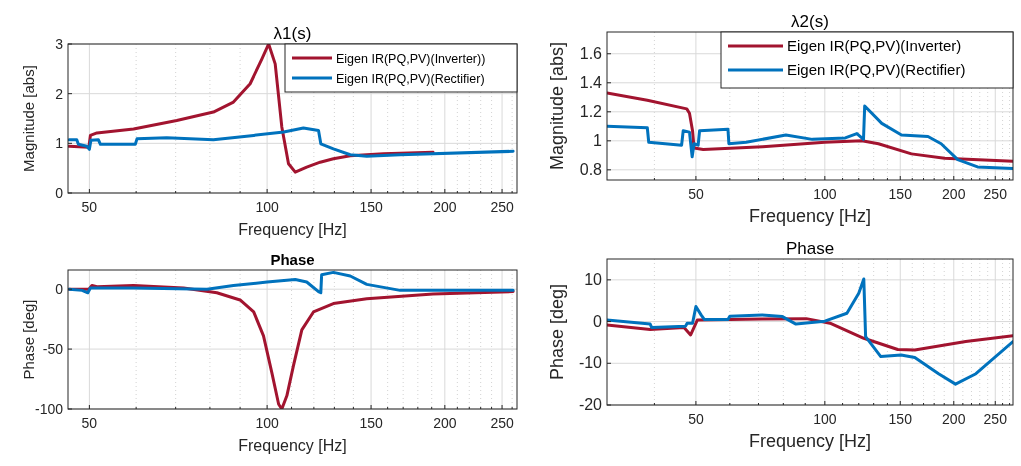 Image resolution: width=1021 pixels, height=466 pixels. What do you see at coordinates (591, 82) in the screenshot?
I see `y-tick-label: 1.4` at bounding box center [591, 82].